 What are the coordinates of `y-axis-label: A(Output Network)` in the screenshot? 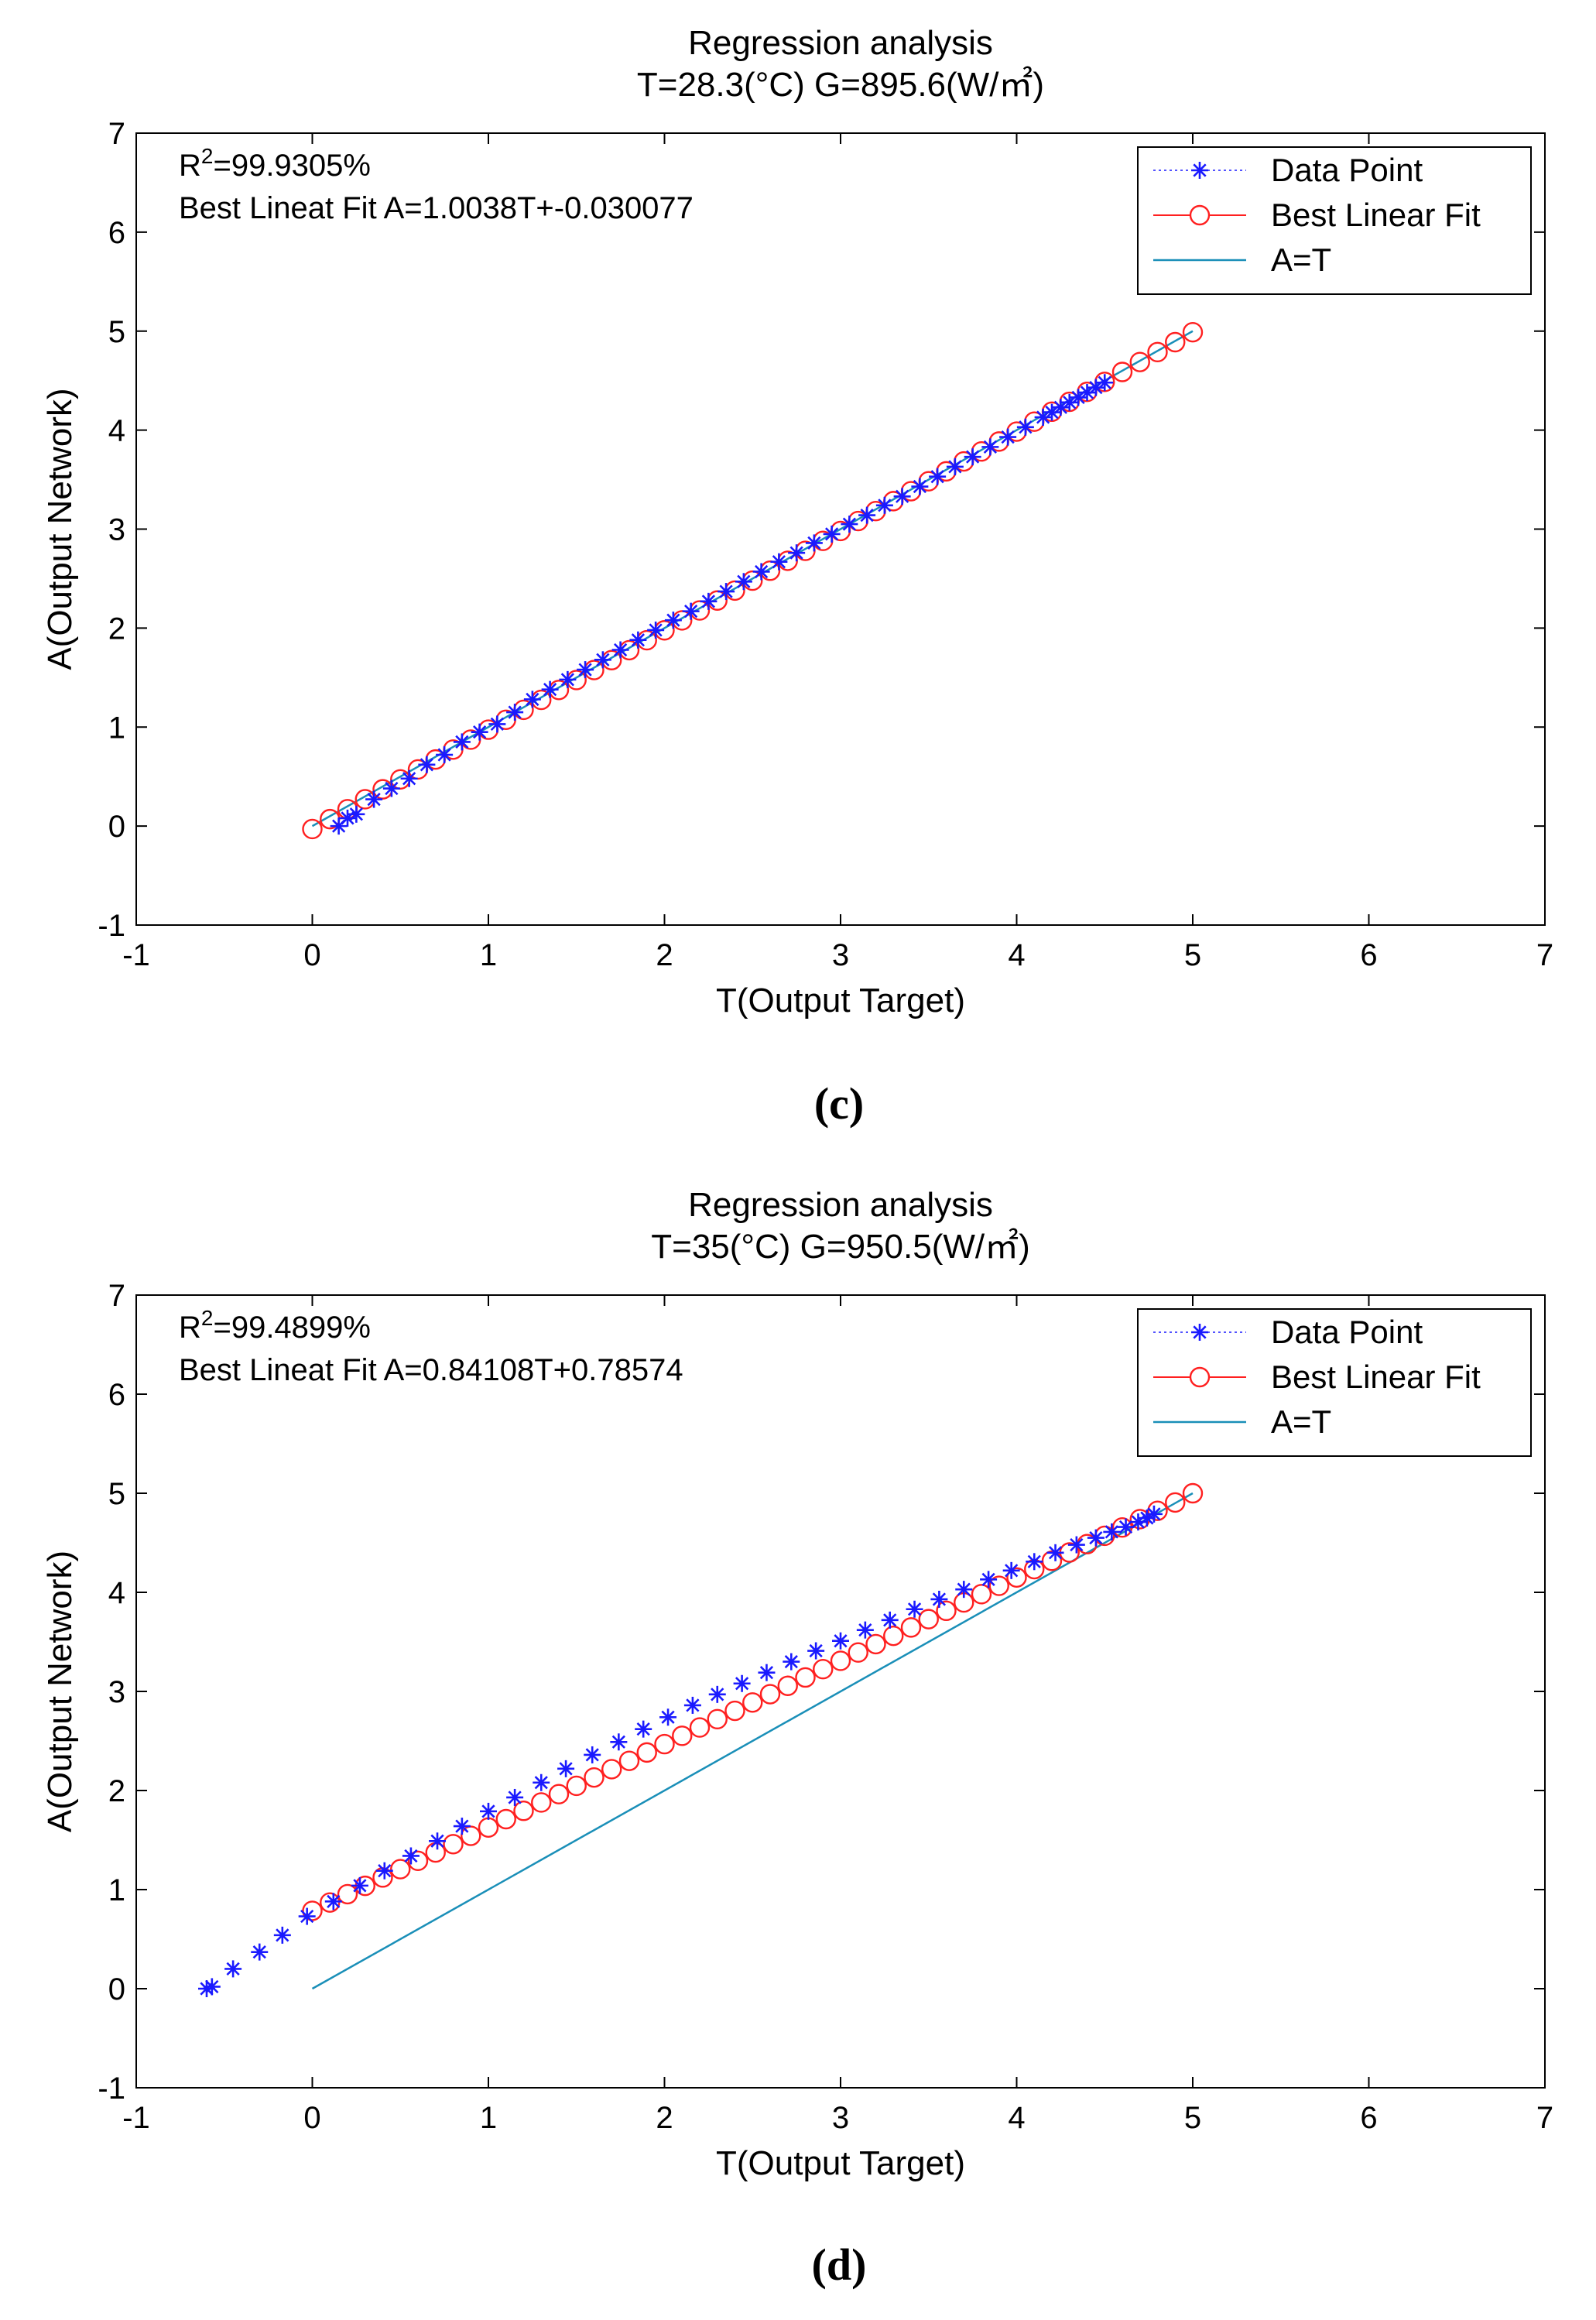 It's located at (60, 529).